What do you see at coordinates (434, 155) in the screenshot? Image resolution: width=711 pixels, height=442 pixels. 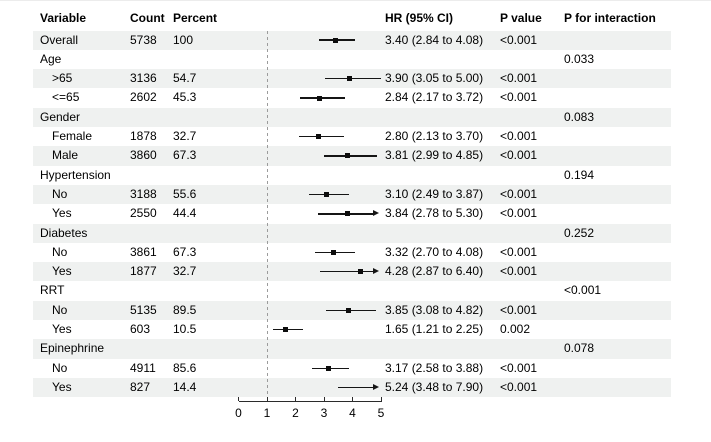 I see `hr-ci-text: 3.81 (2.99 to 4.85)` at bounding box center [434, 155].